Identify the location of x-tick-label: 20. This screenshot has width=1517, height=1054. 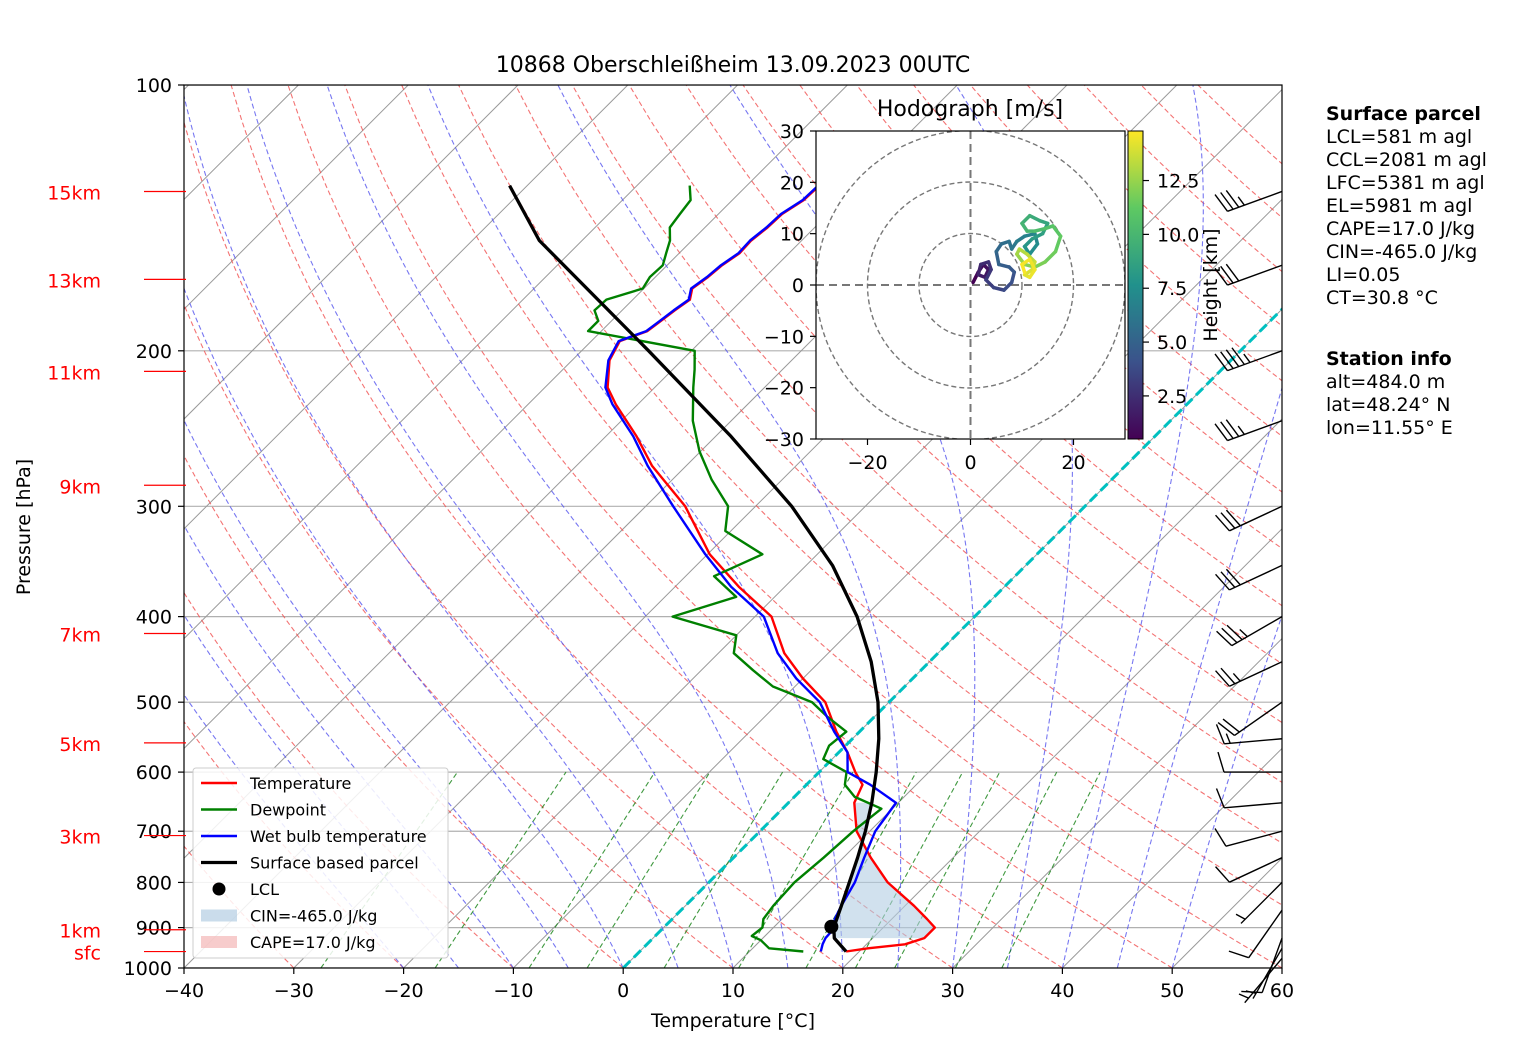
(843, 991).